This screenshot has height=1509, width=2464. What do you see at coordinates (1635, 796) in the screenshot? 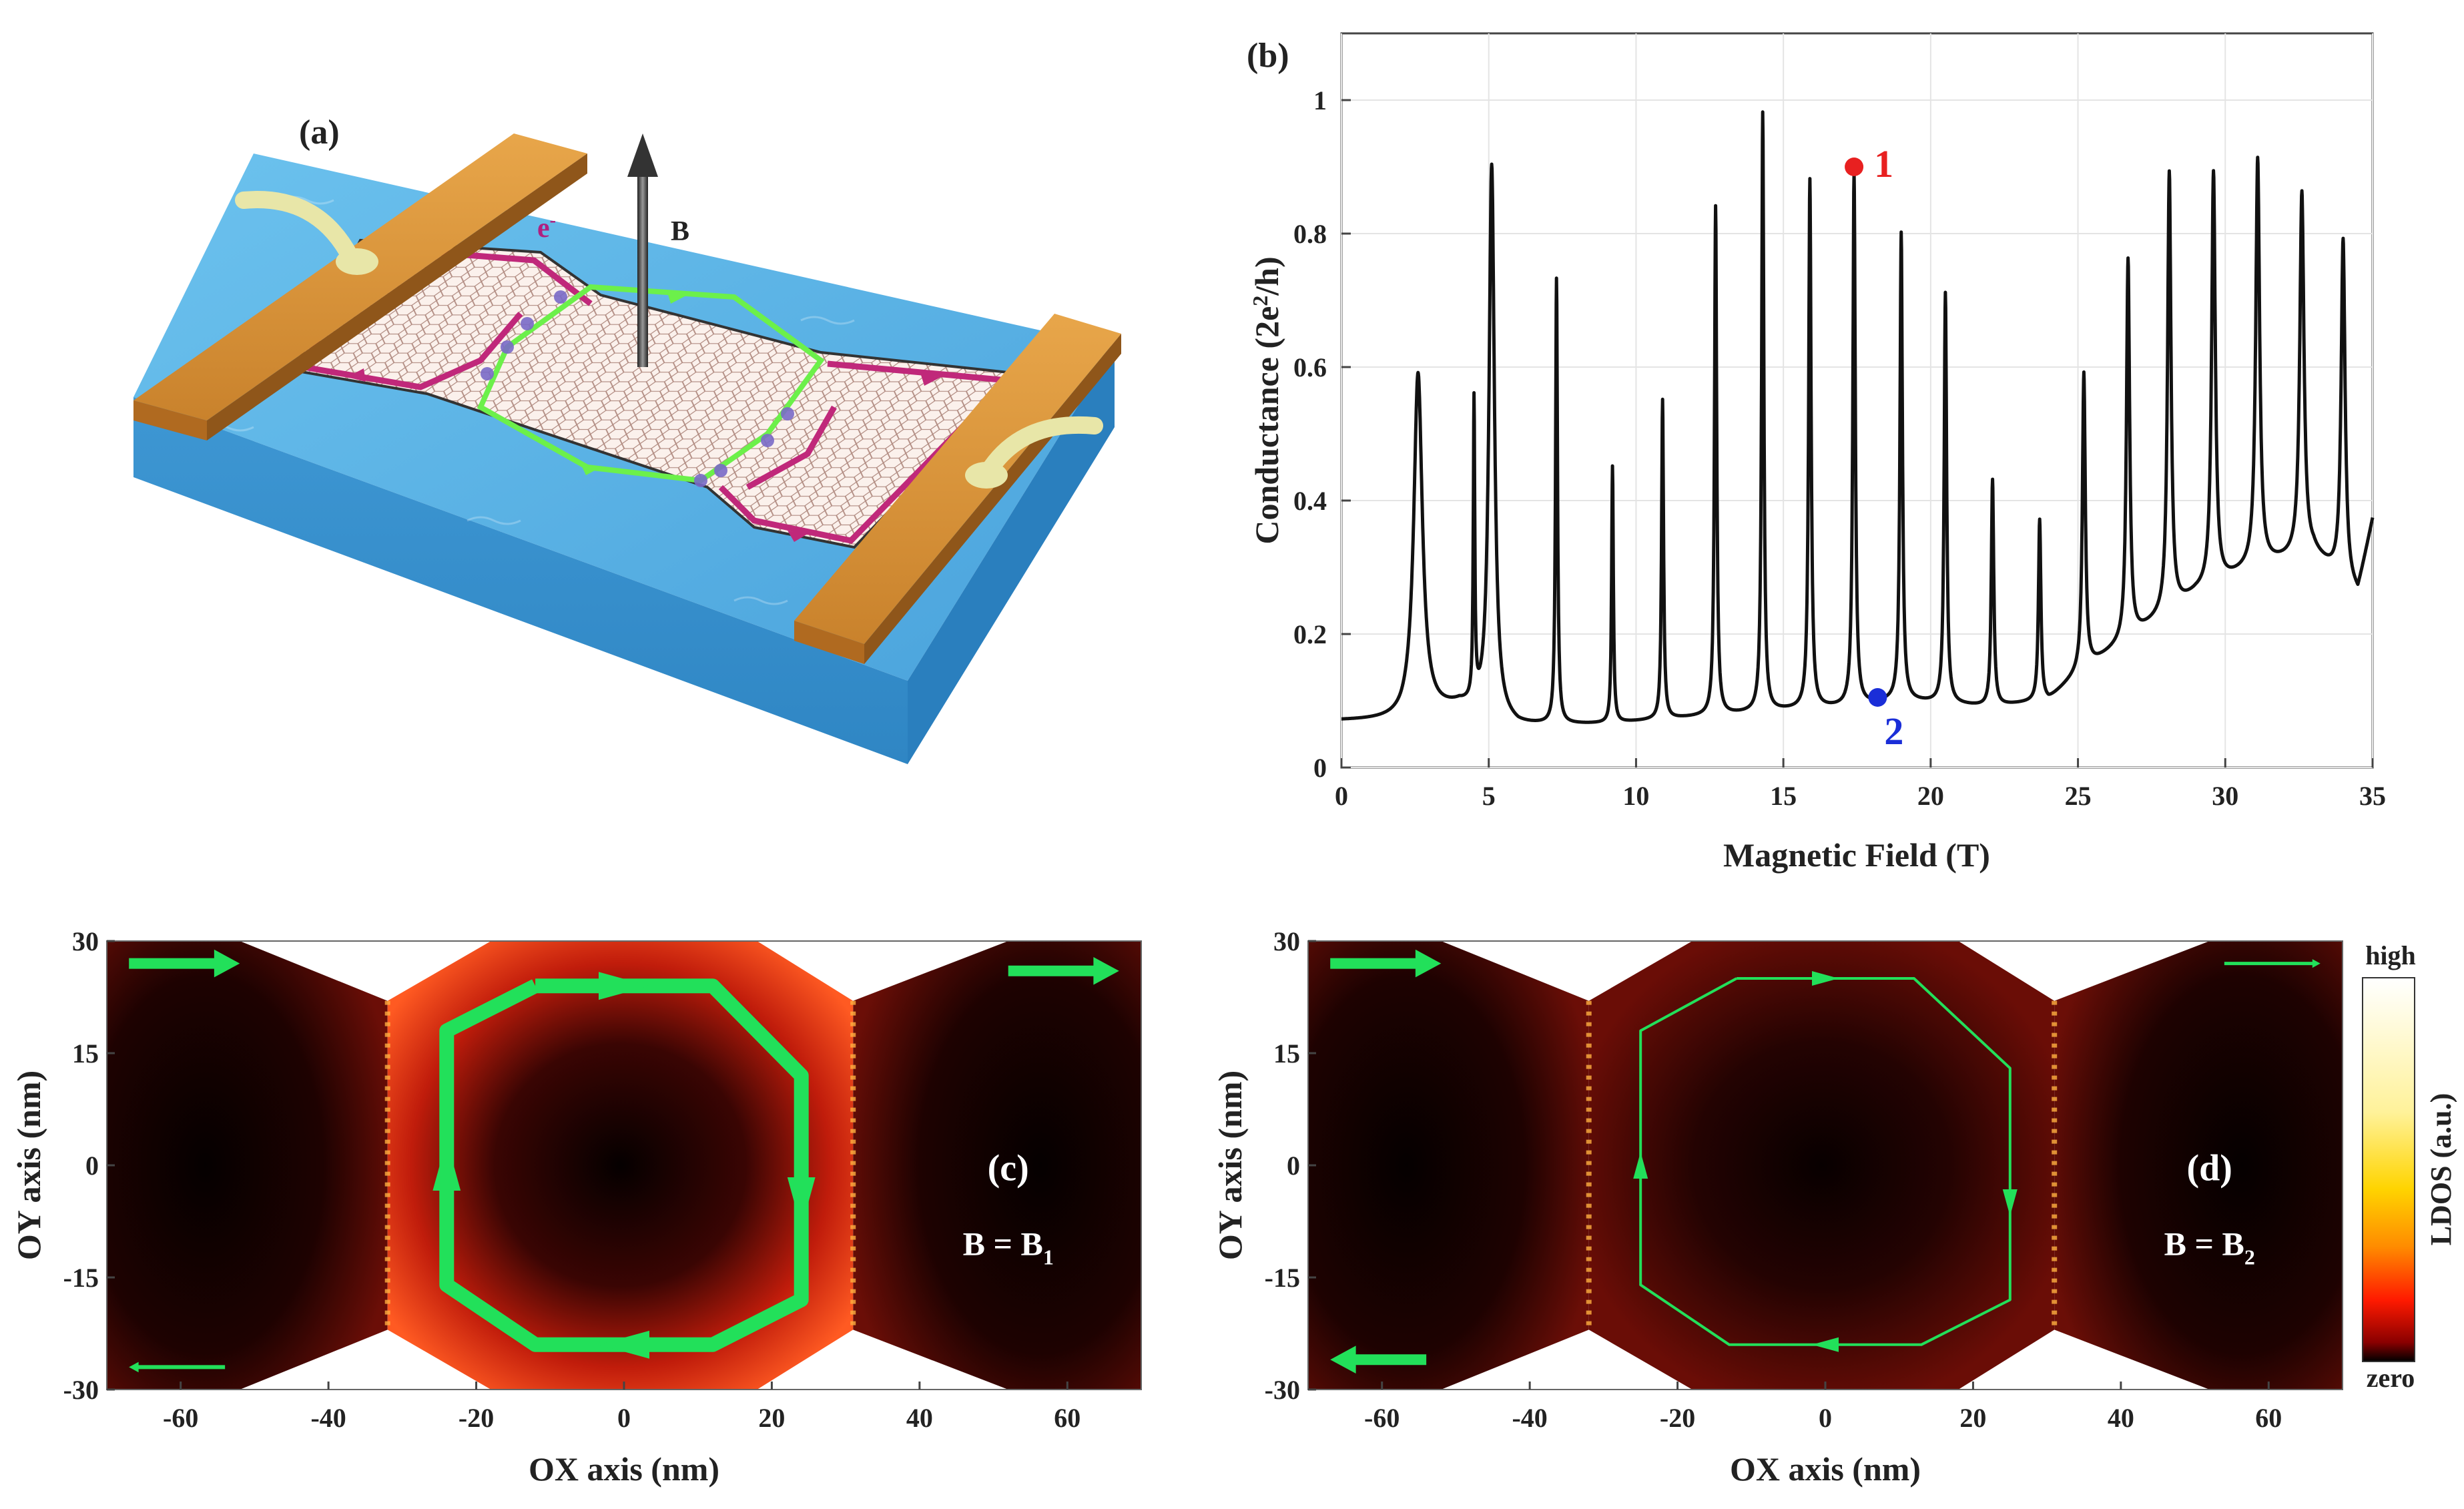
I see `chart-b-xtick-label: 10` at bounding box center [1635, 796].